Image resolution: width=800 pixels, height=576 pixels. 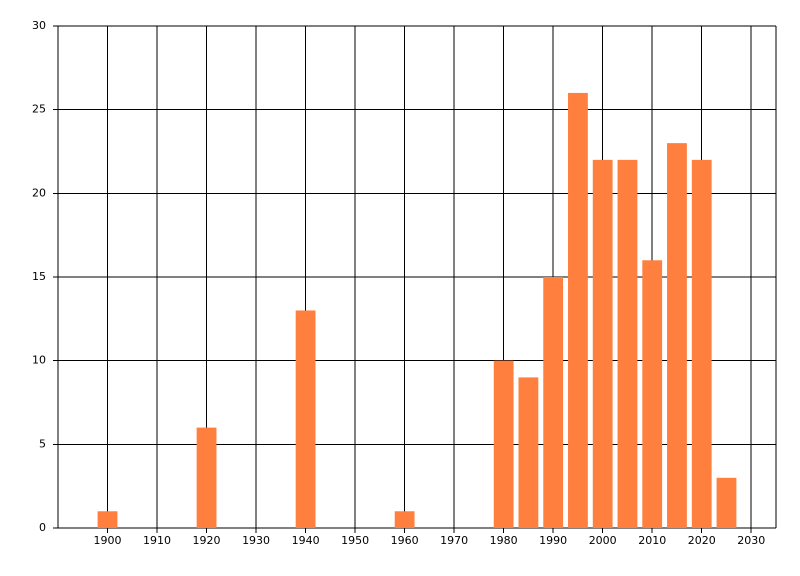 What do you see at coordinates (42, 443) in the screenshot?
I see `y-tick-label: 5` at bounding box center [42, 443].